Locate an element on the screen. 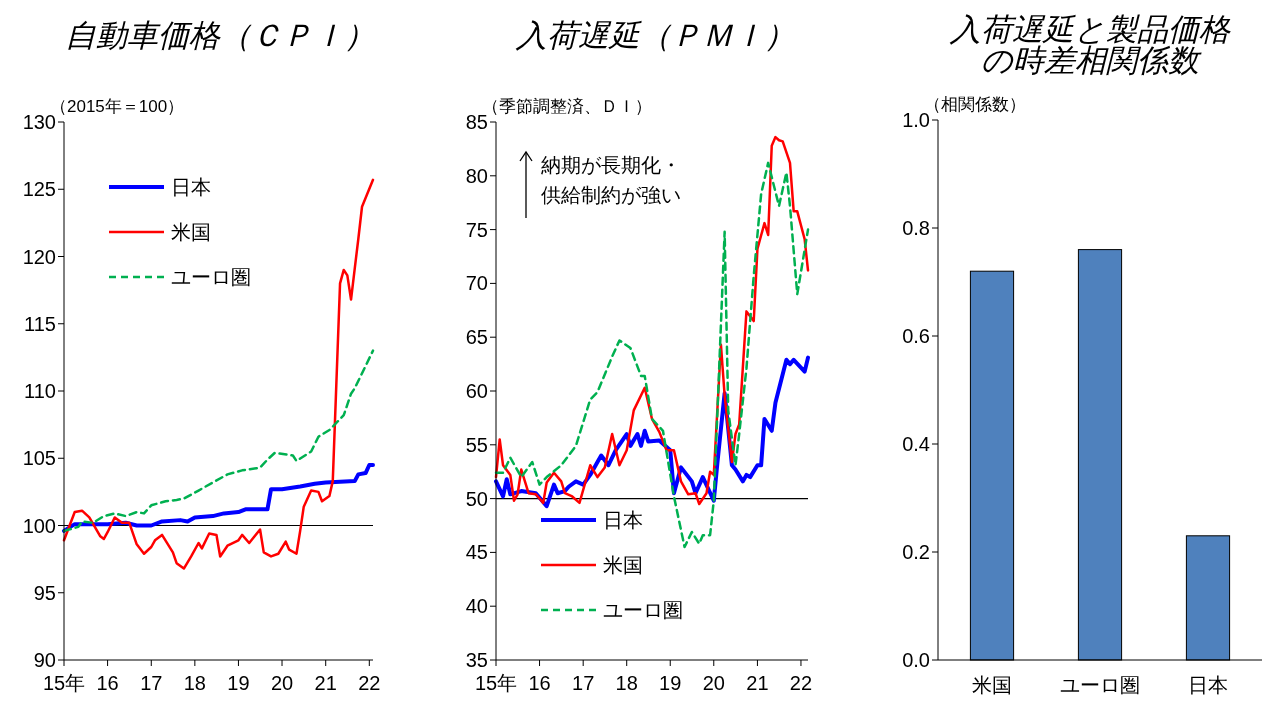 The width and height of the screenshot is (1269, 709). y-tick-label: 120 is located at coordinates (39, 256).